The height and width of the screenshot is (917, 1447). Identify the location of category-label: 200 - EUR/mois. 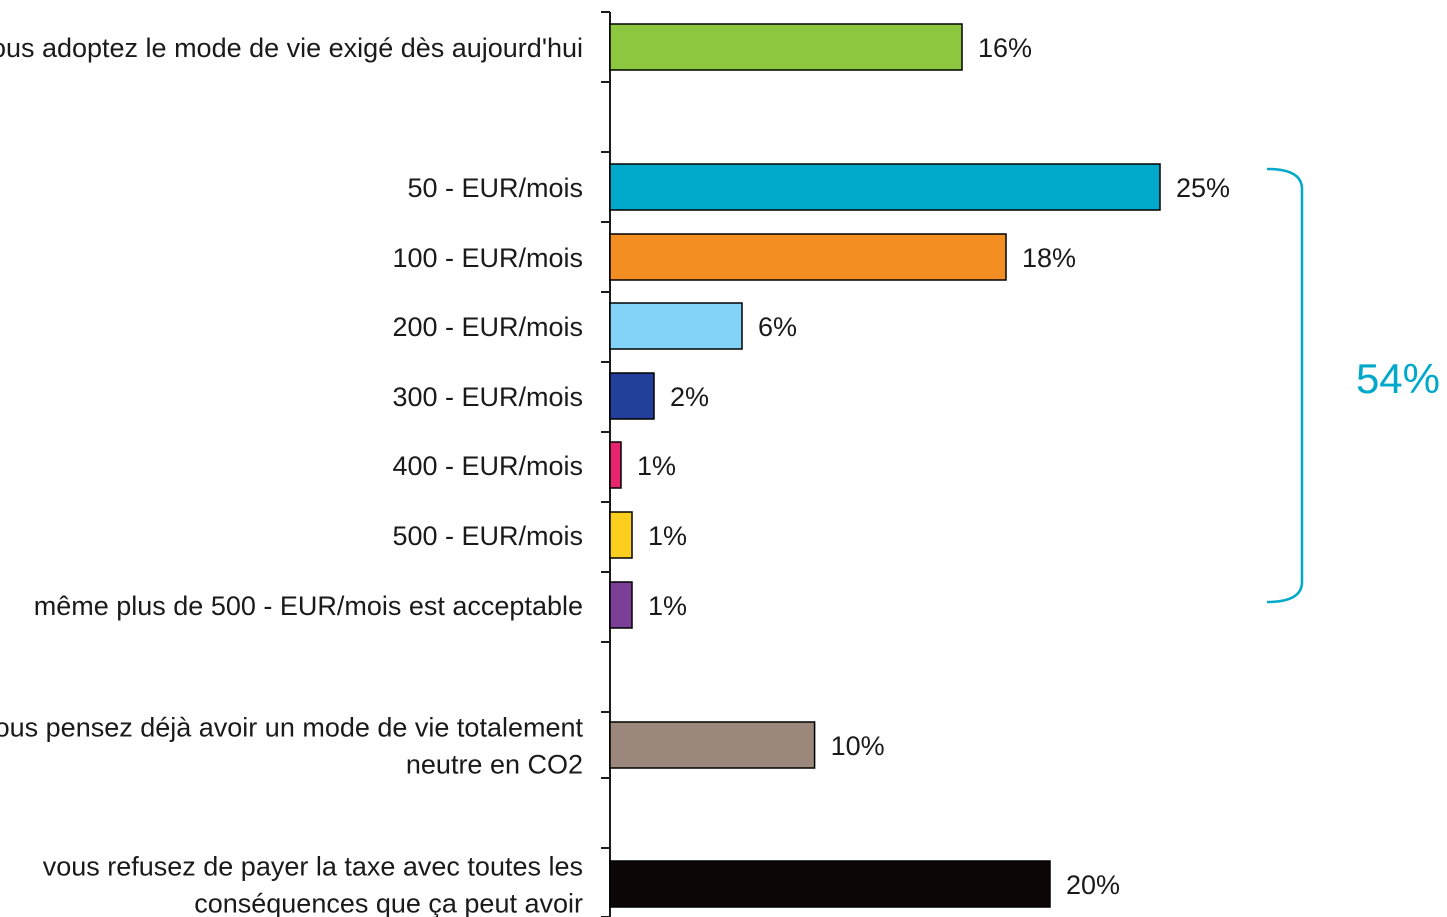
(487, 327).